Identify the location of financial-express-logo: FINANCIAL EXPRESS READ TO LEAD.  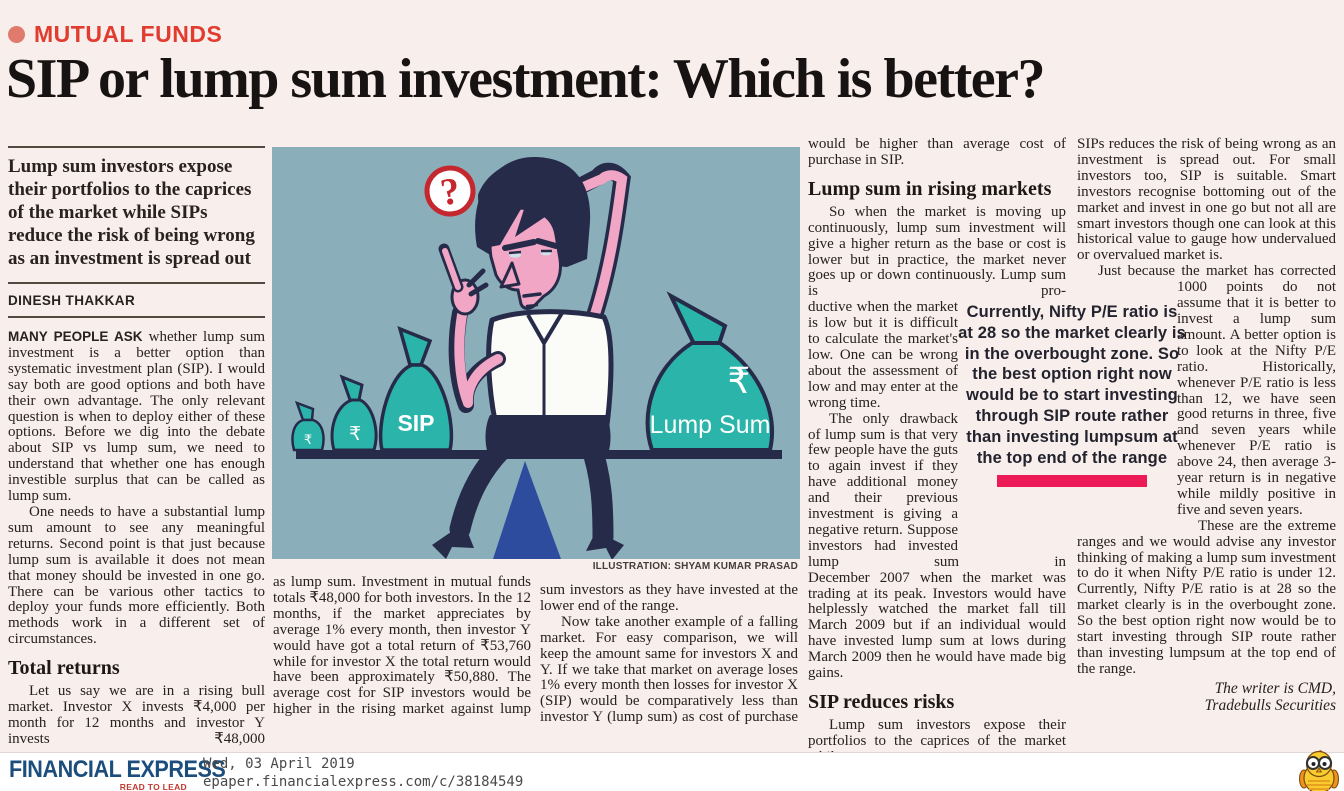
(117, 773).